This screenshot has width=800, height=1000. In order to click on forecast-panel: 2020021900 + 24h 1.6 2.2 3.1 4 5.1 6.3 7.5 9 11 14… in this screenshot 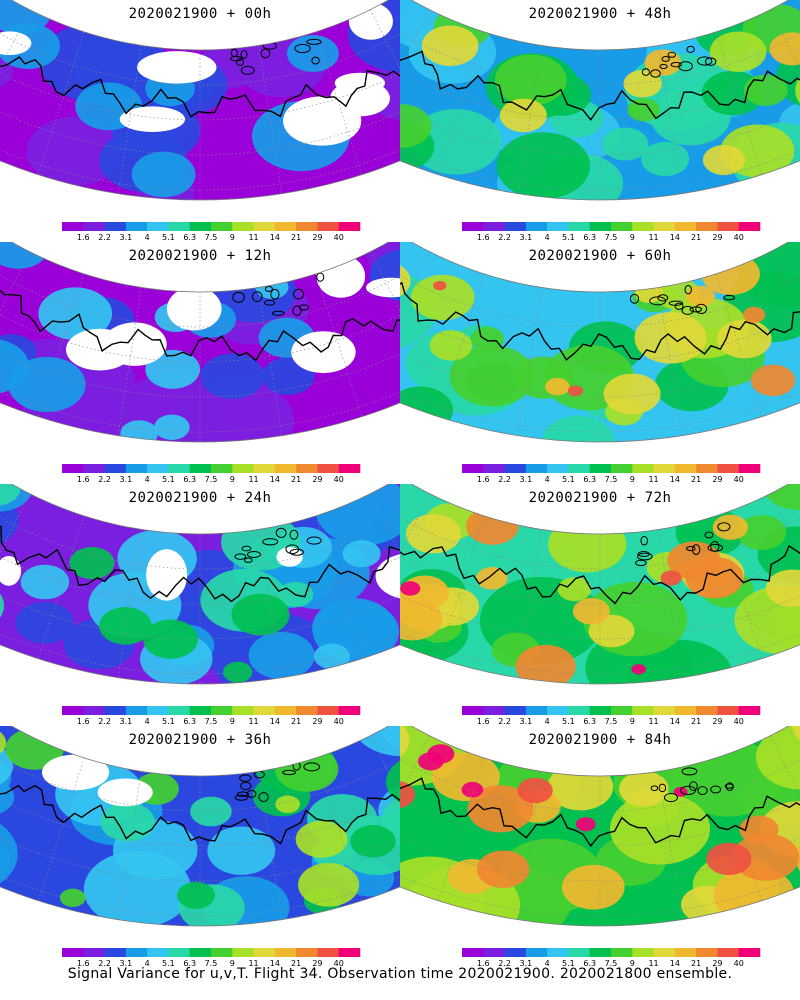, I will do `click(200, 604)`.